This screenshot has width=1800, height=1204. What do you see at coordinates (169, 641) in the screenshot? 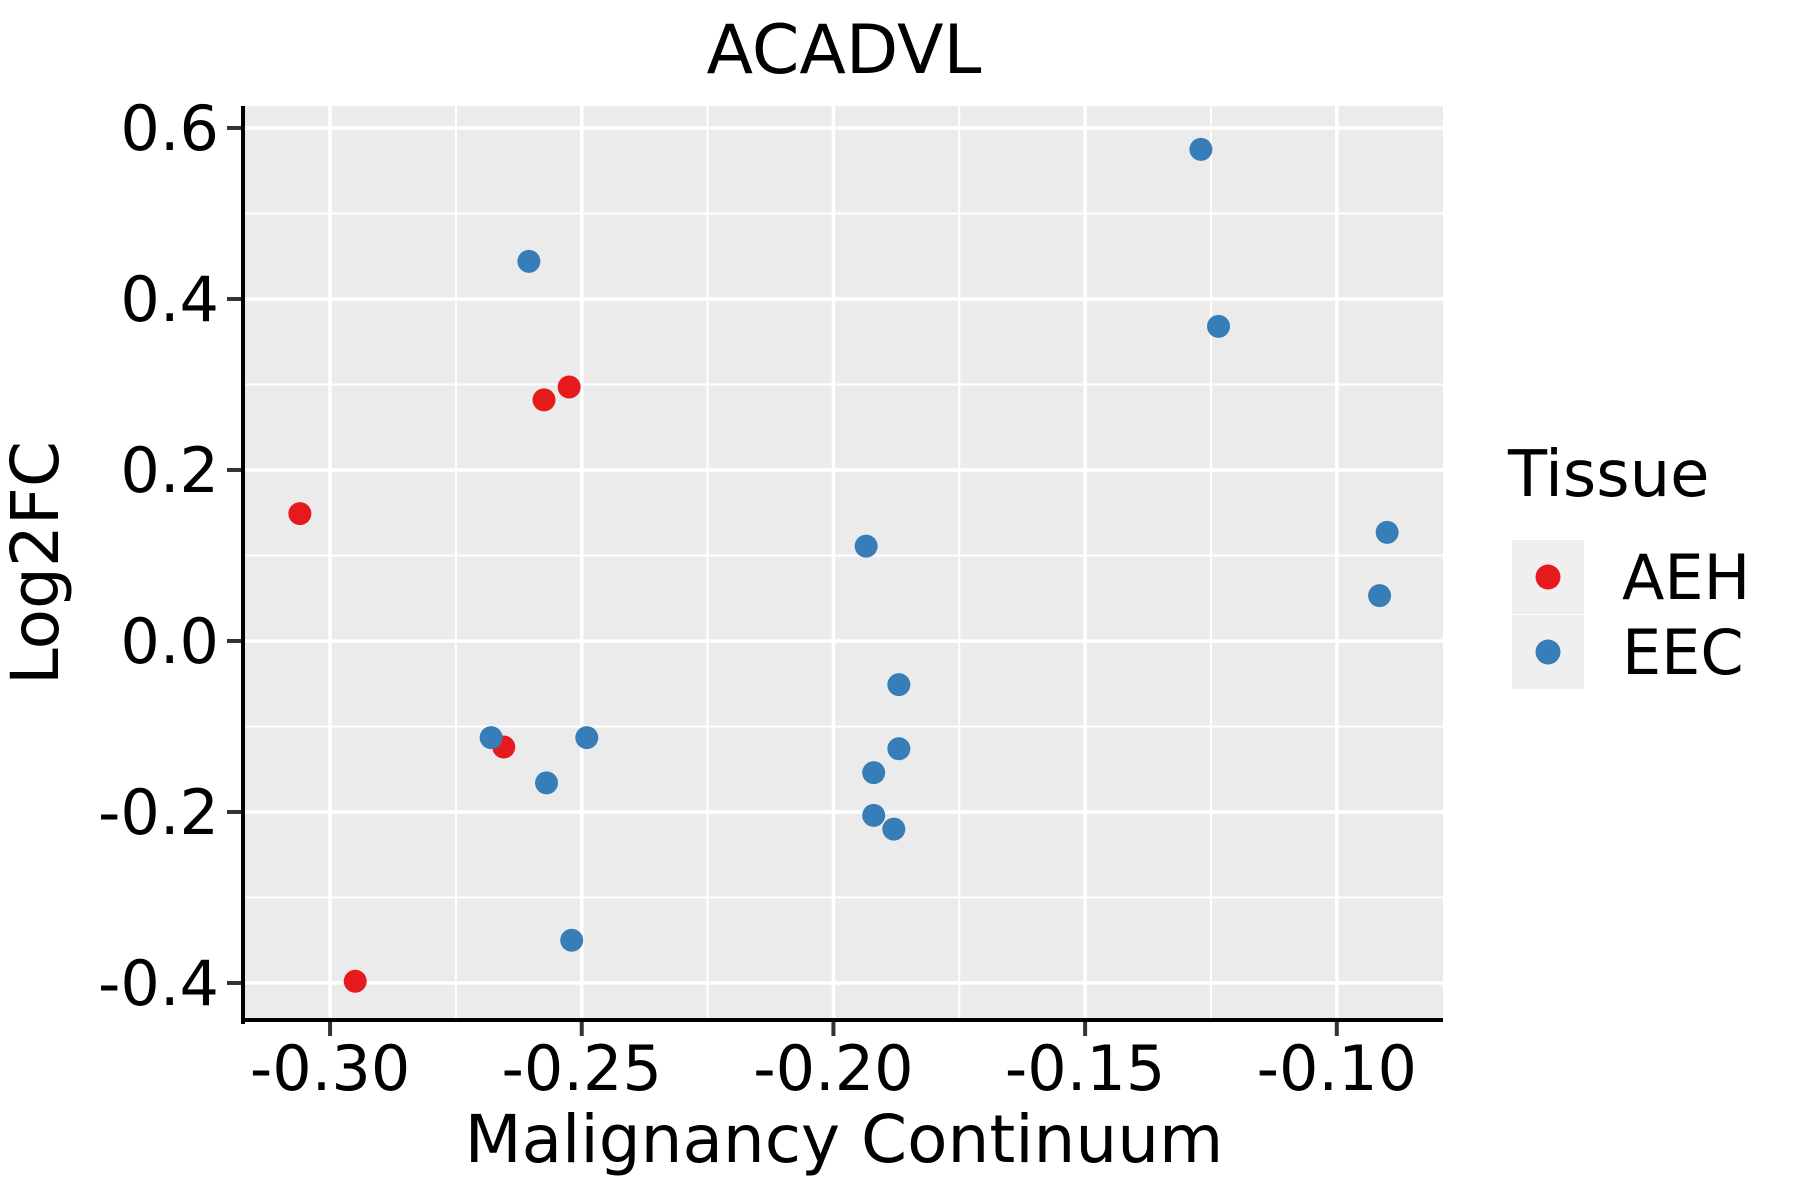
I see `y-tick-label: 0.0` at bounding box center [169, 641].